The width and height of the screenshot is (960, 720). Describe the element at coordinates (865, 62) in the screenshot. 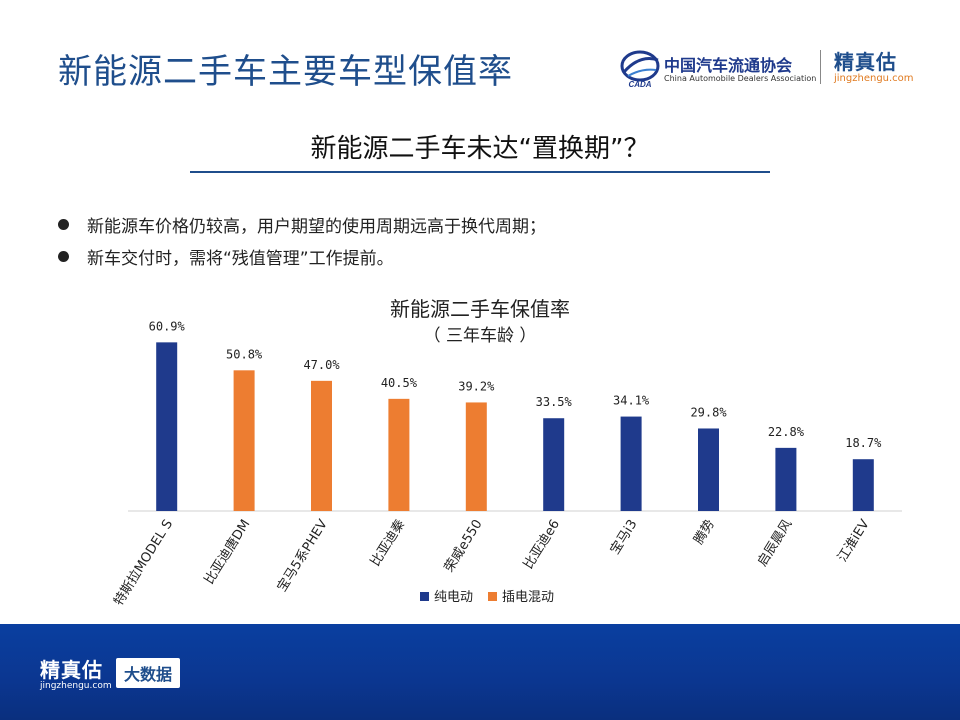

I see `jzg-brand: 精真估` at that location.